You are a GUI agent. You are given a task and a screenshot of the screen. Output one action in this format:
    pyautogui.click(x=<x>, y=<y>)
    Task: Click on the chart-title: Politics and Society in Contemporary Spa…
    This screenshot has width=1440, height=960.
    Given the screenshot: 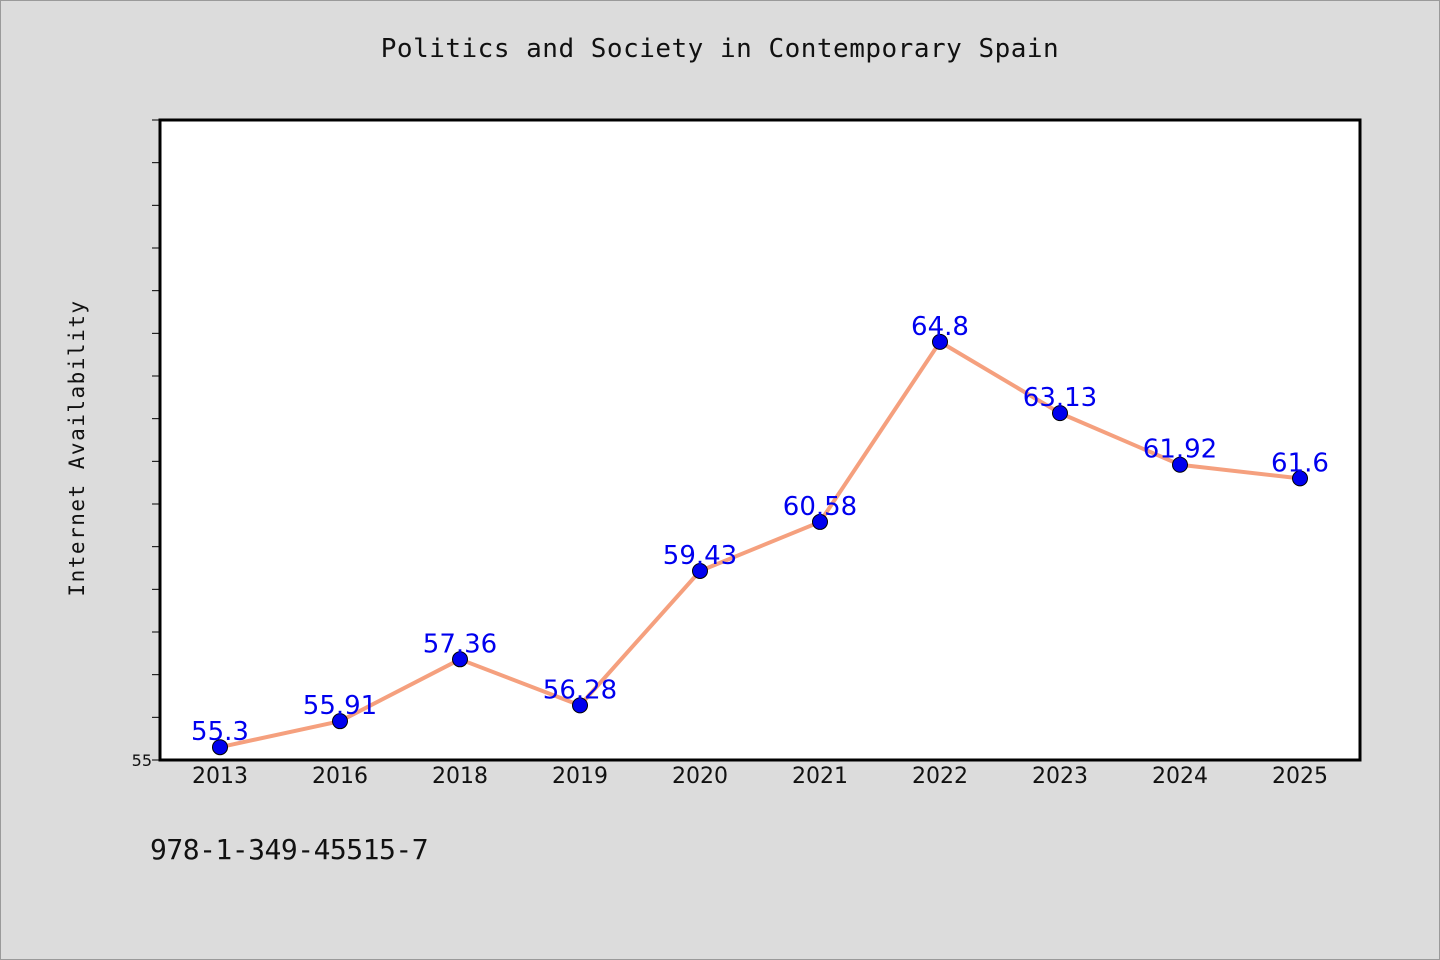 What is the action you would take?
    pyautogui.click(x=720, y=49)
    